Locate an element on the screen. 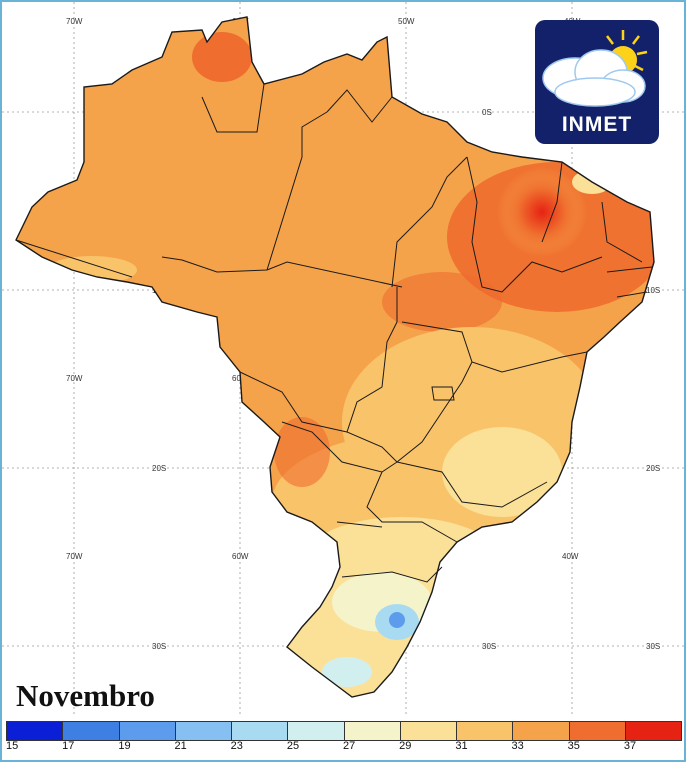  legend-tick-label: 19 is located at coordinates (124, 746).